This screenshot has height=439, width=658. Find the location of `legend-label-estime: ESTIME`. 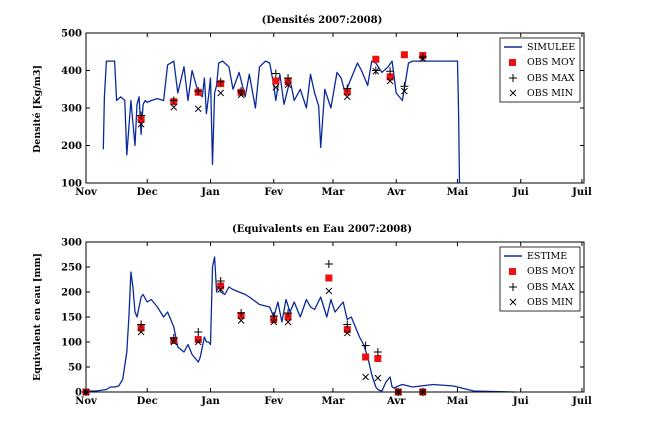

legend-label-estime: ESTIME is located at coordinates (547, 256).